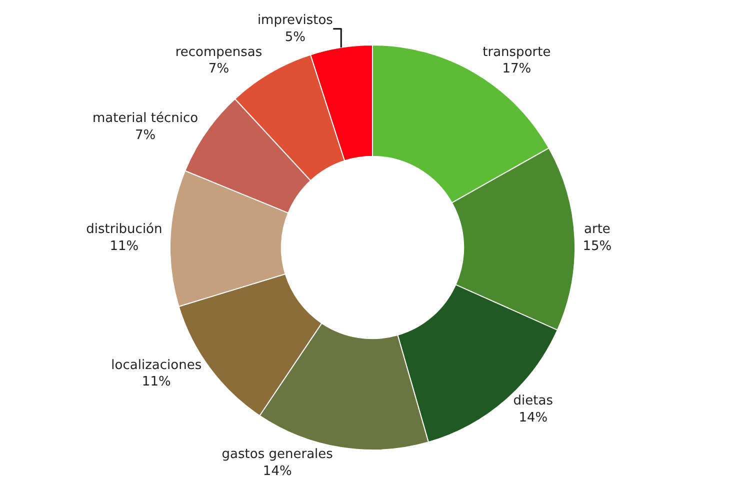  I want to click on slice-label: recompensas, so click(218, 52).